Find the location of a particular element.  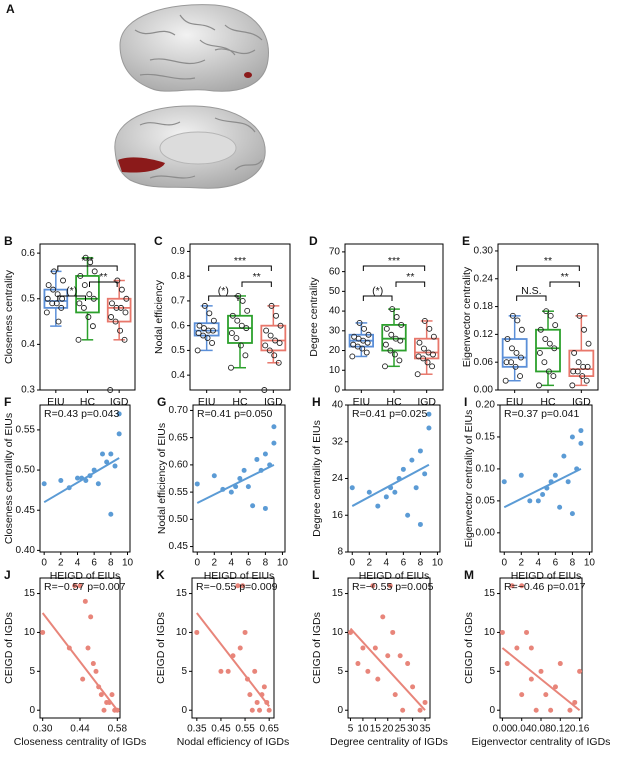

y-tick-label: 0.24 is located at coordinates (484, 278).